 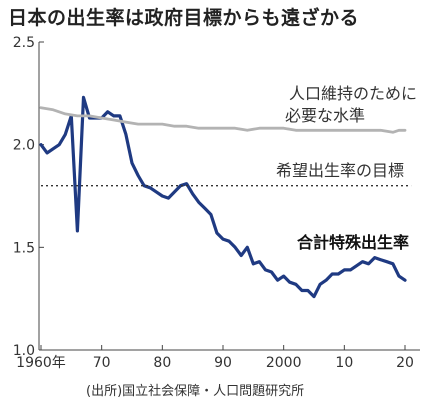 What do you see at coordinates (325, 115) in the screenshot?
I see `annotation-replacement-level-line2: 必要な水準` at bounding box center [325, 115].